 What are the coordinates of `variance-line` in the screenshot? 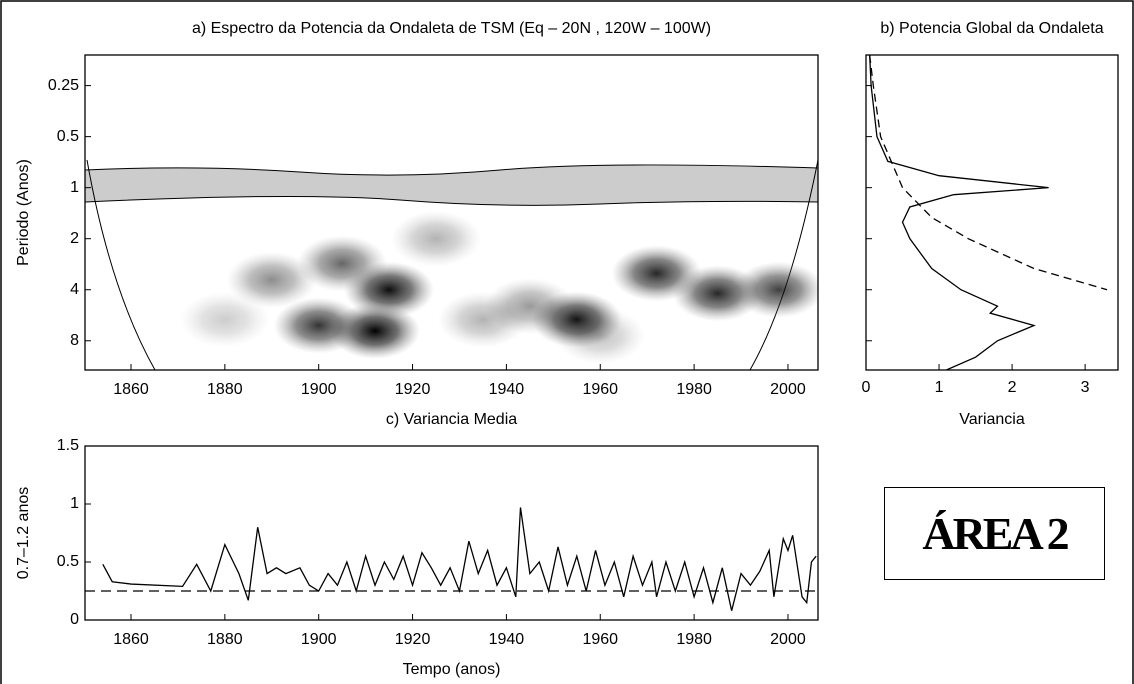 It's located at (459, 559).